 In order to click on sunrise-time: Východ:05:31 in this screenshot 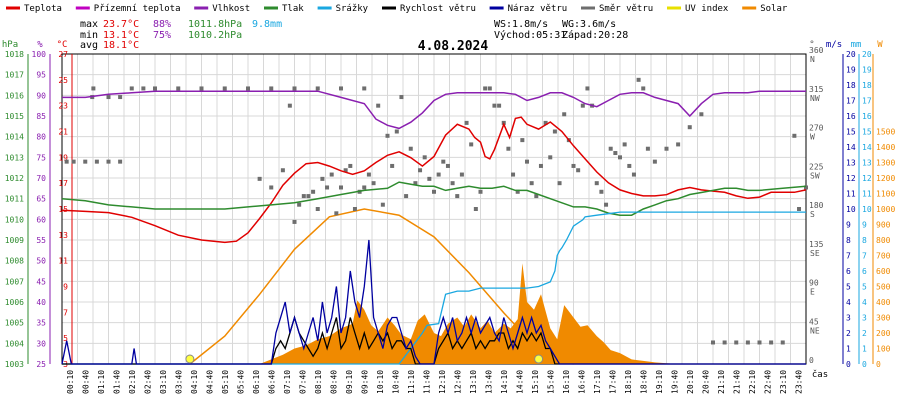, I will do `click(530, 35)`.